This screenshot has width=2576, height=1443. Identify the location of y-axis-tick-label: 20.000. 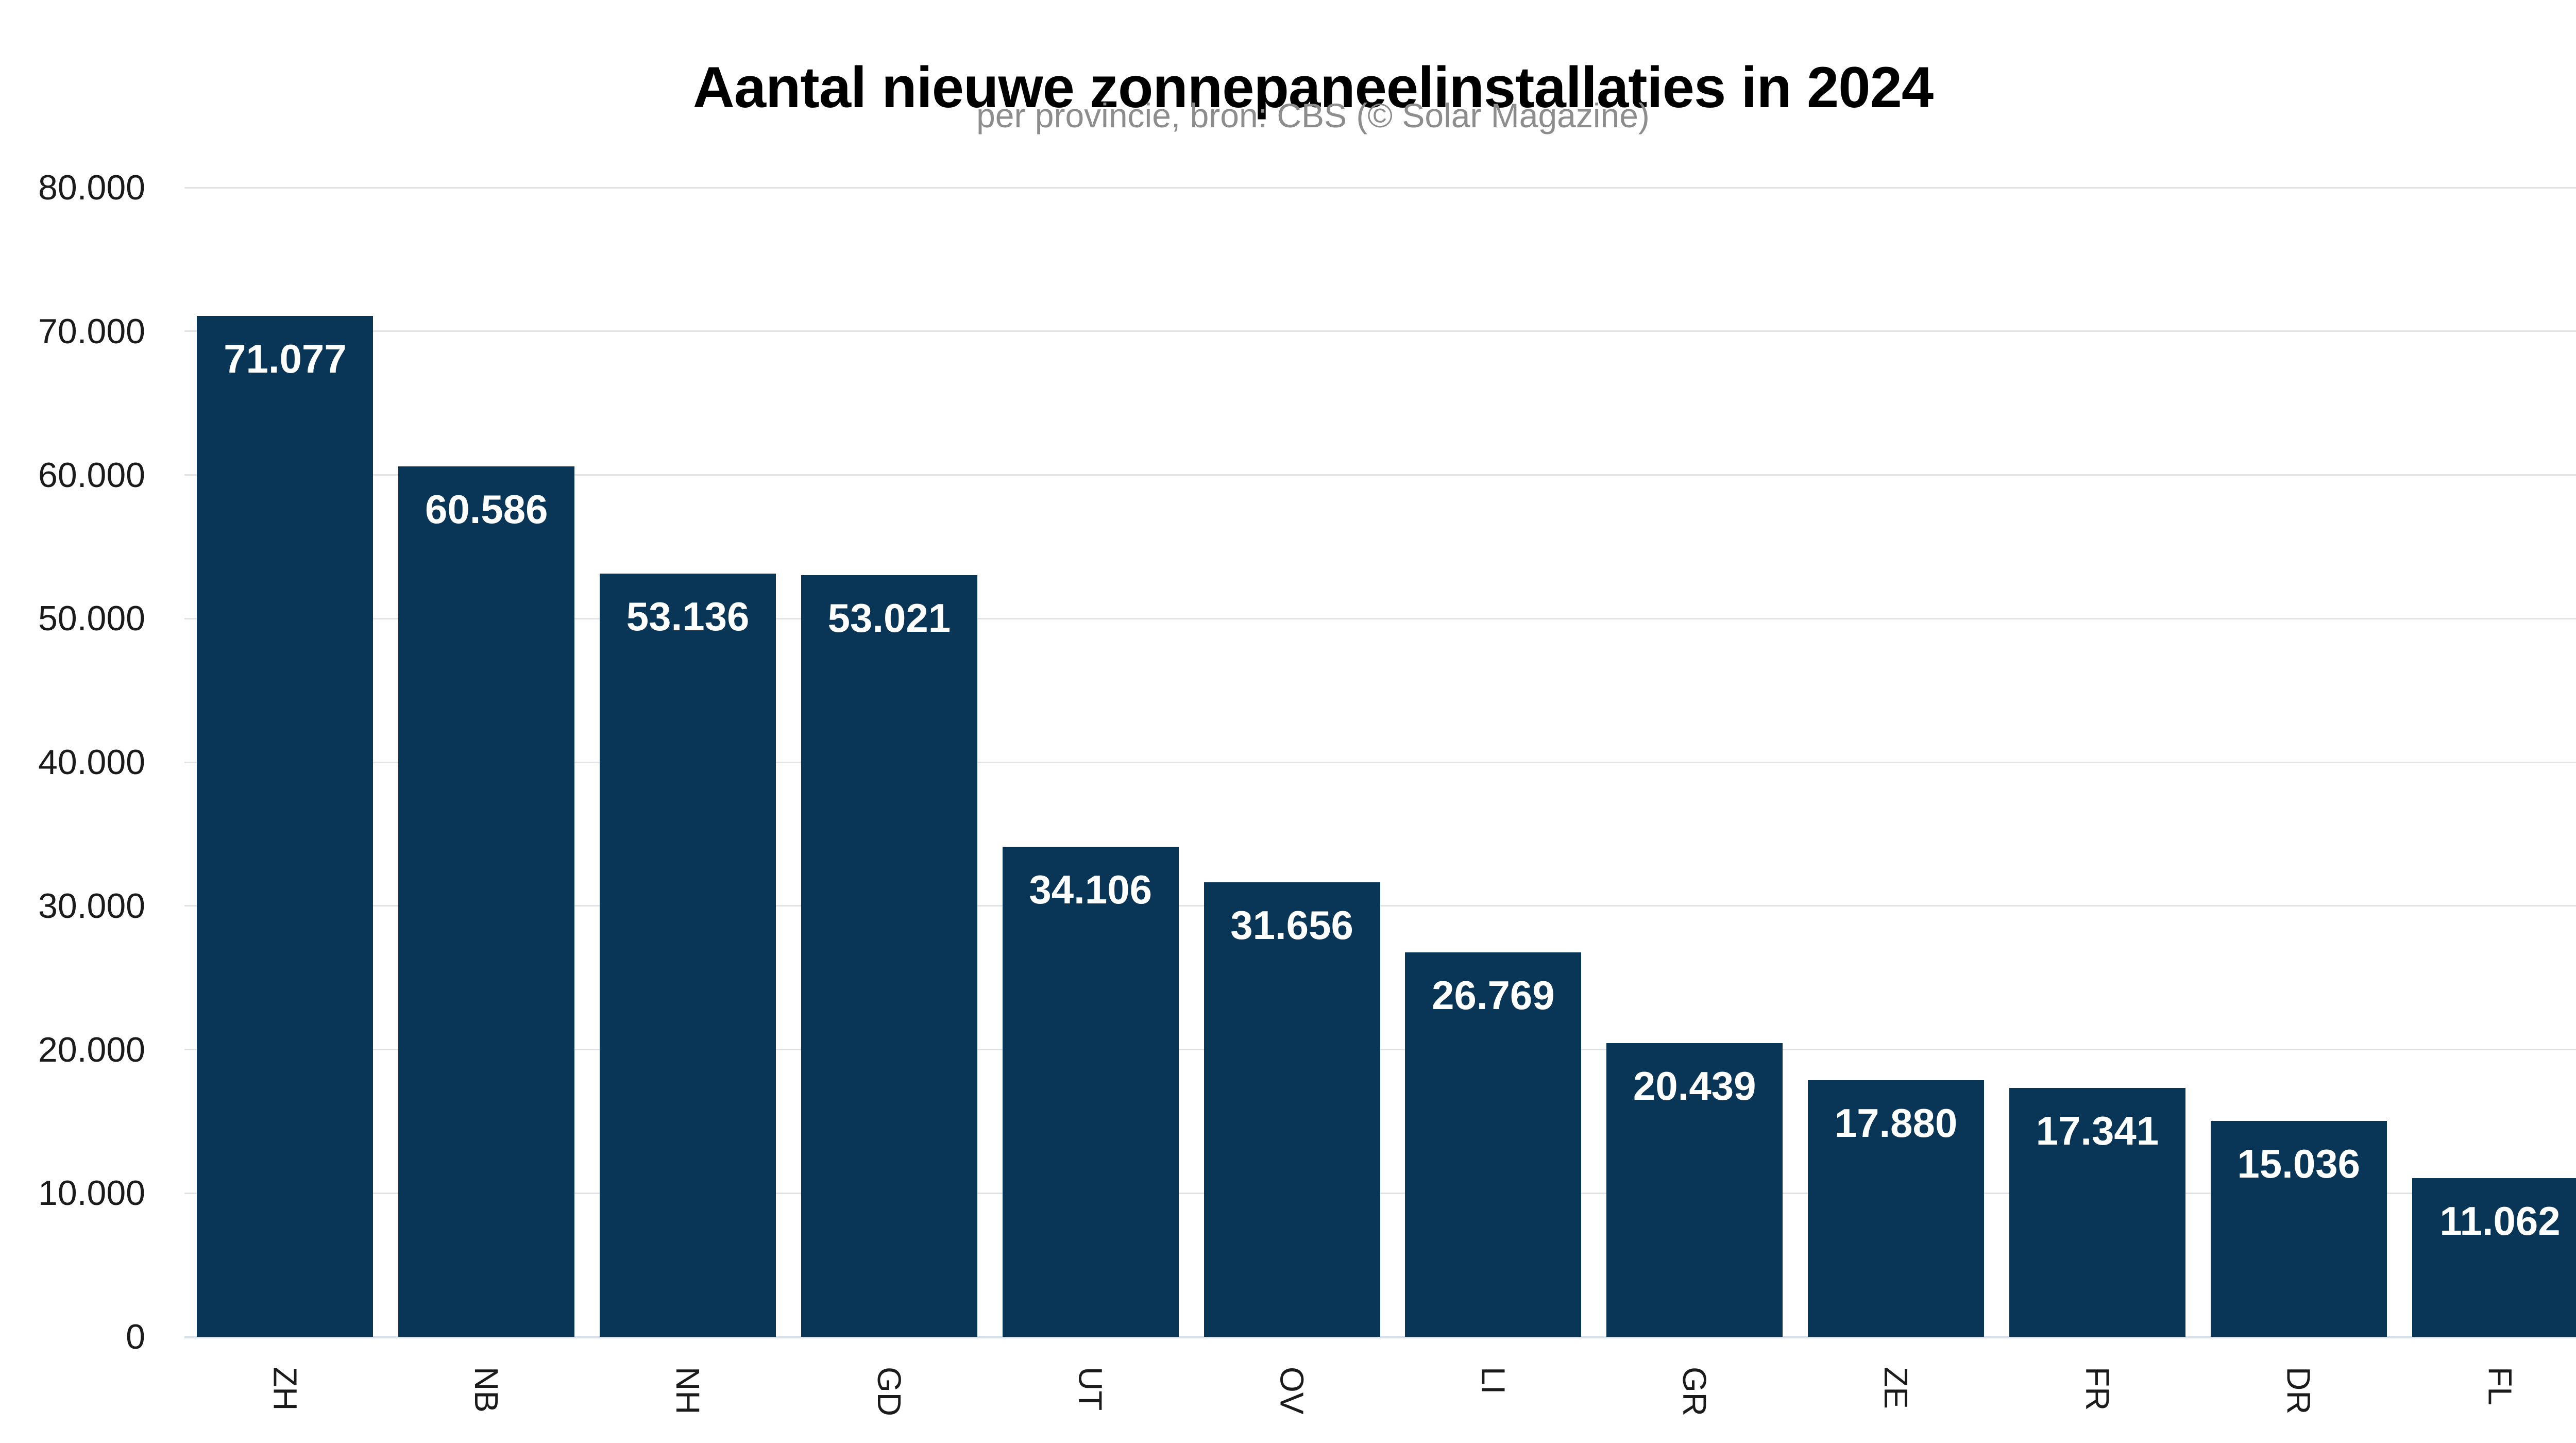
(91, 1049).